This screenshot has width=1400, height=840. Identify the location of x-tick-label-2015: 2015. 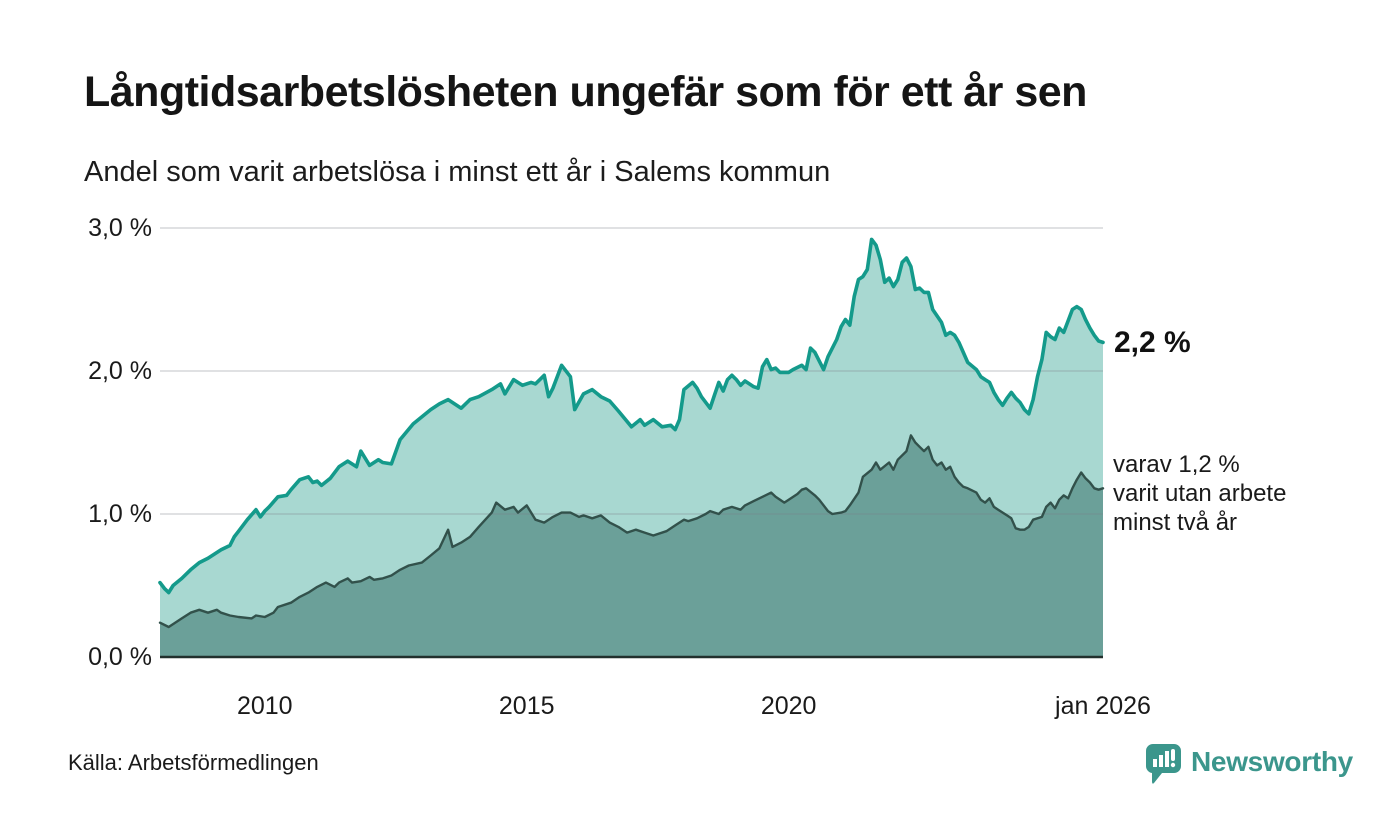
(526, 706).